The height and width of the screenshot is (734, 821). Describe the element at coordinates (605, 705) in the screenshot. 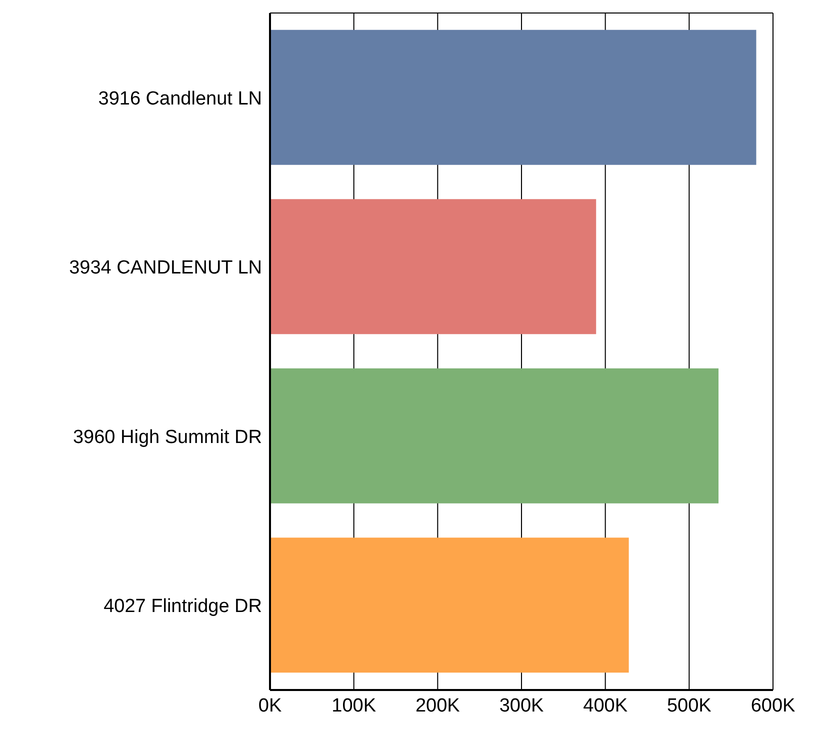

I see `x-tick-label: 400K` at that location.